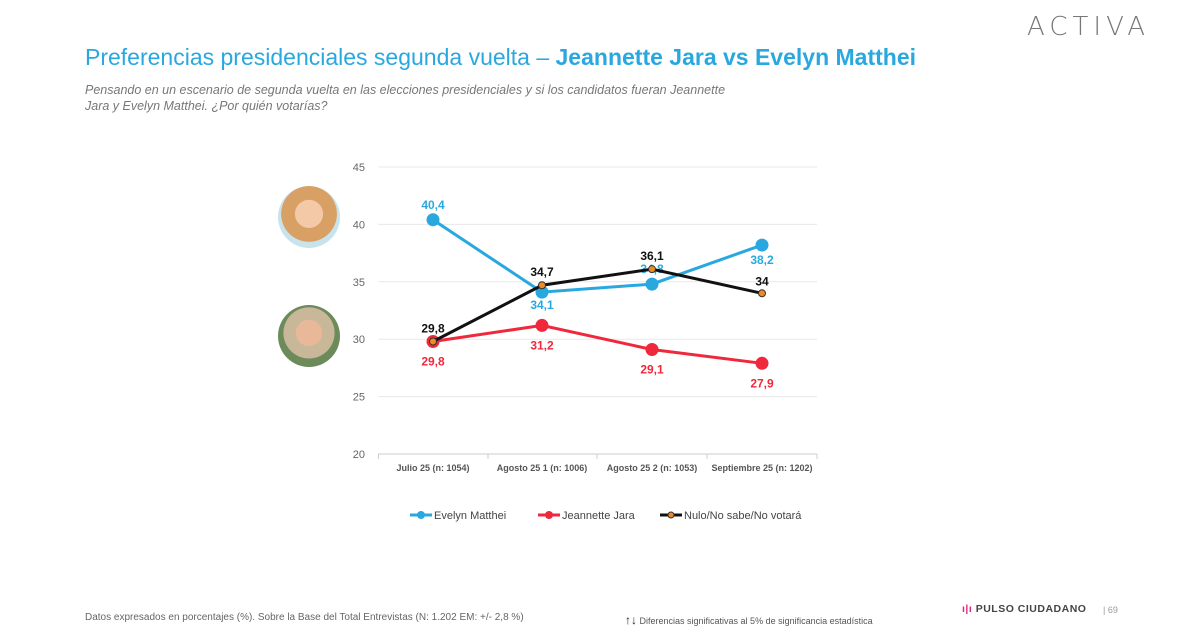 The height and width of the screenshot is (633, 1200). Describe the element at coordinates (762, 260) in the screenshot. I see `data-label: 38,2` at that location.